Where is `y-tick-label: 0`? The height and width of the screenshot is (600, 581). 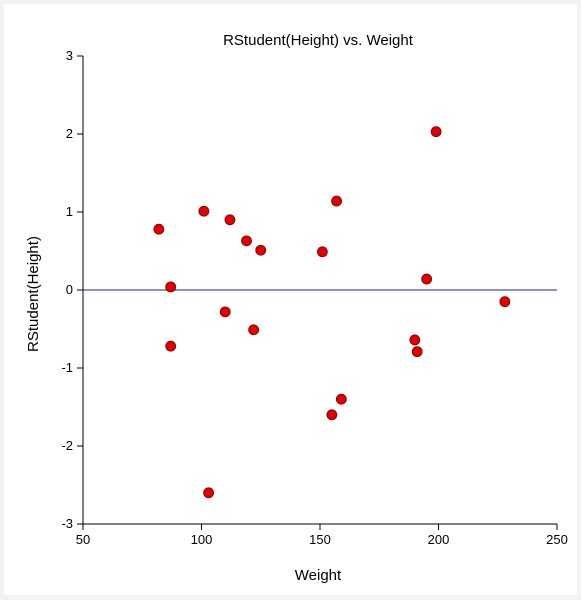
y-tick-label: 0 is located at coordinates (69, 289).